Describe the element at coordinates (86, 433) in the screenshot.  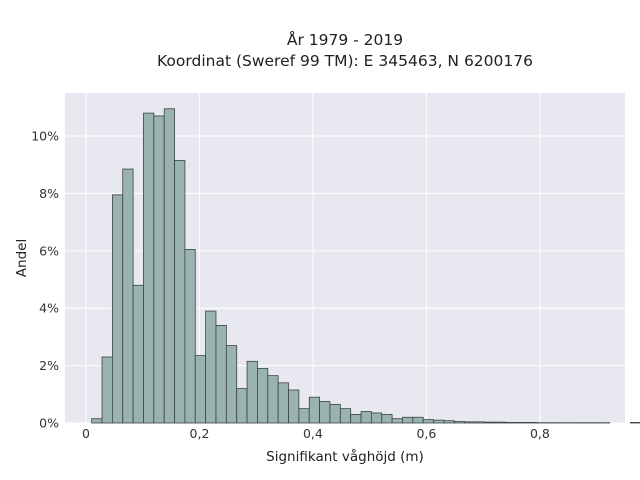
I see `x-tick-label: 0` at that location.